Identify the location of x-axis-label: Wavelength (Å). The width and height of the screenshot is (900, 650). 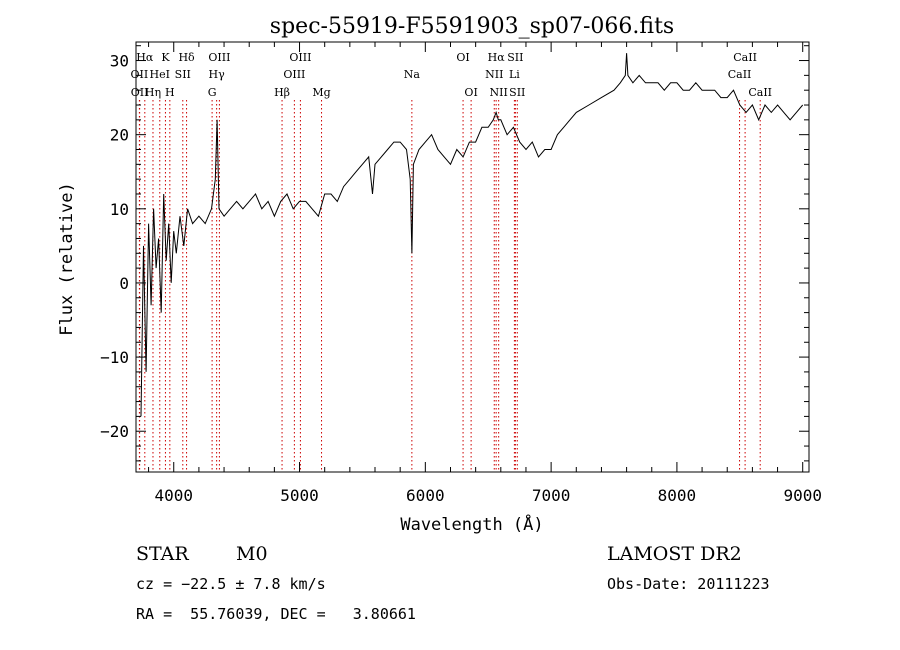
(471, 524).